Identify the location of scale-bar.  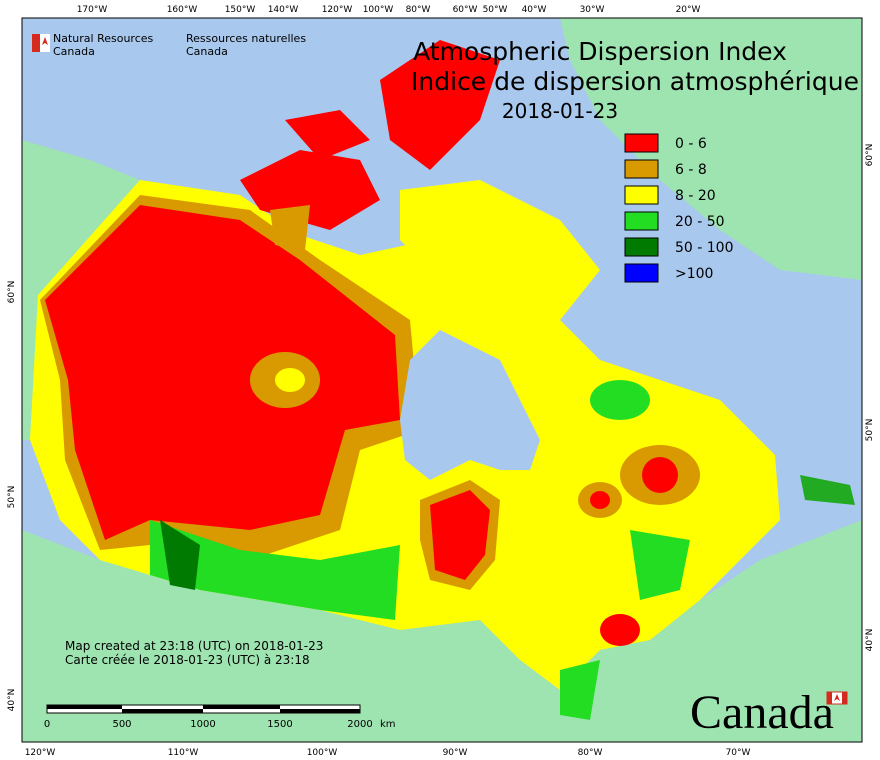
(203, 709).